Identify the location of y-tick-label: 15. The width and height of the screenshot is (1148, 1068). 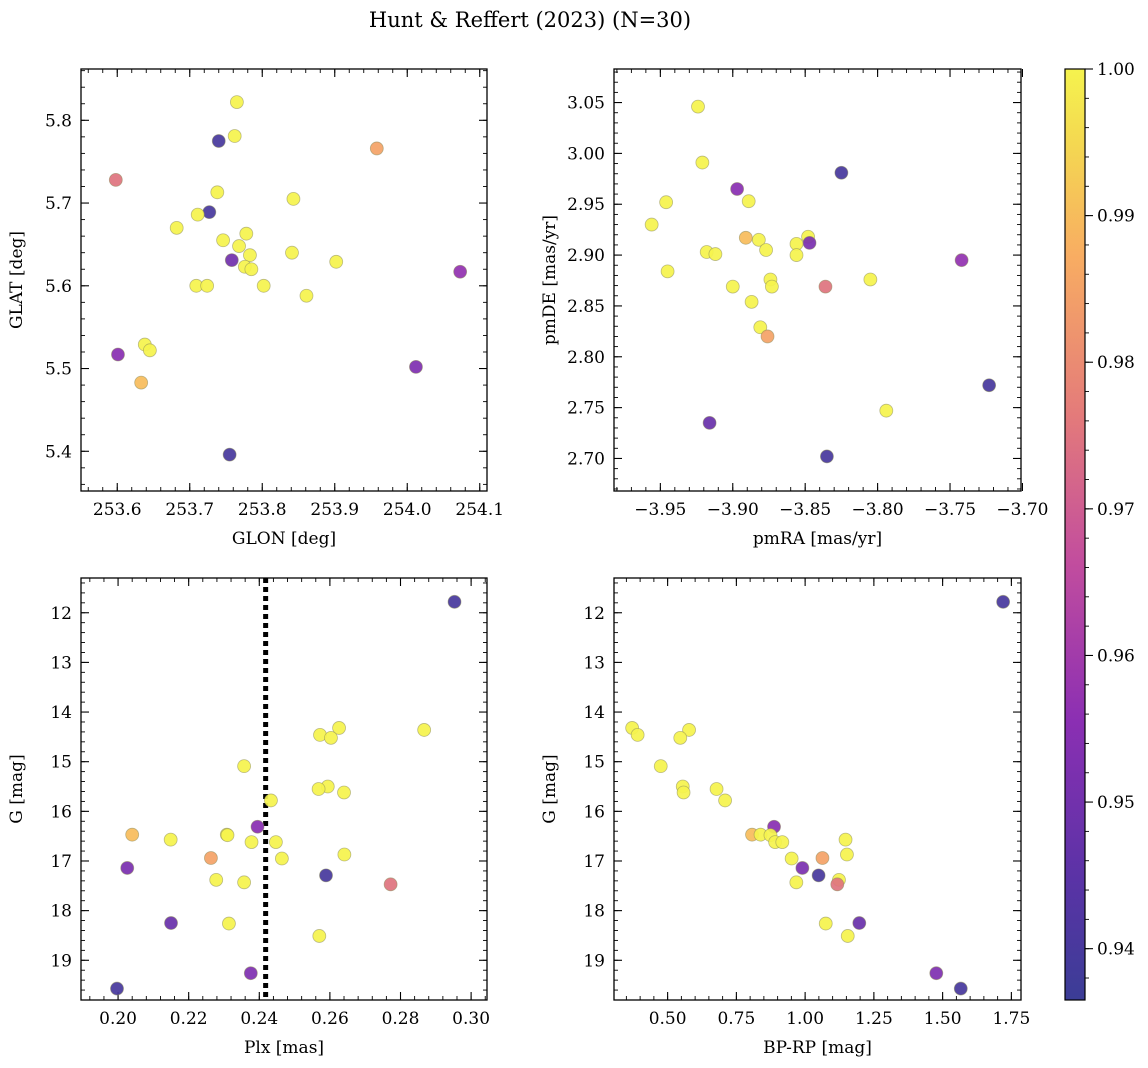
(61, 763).